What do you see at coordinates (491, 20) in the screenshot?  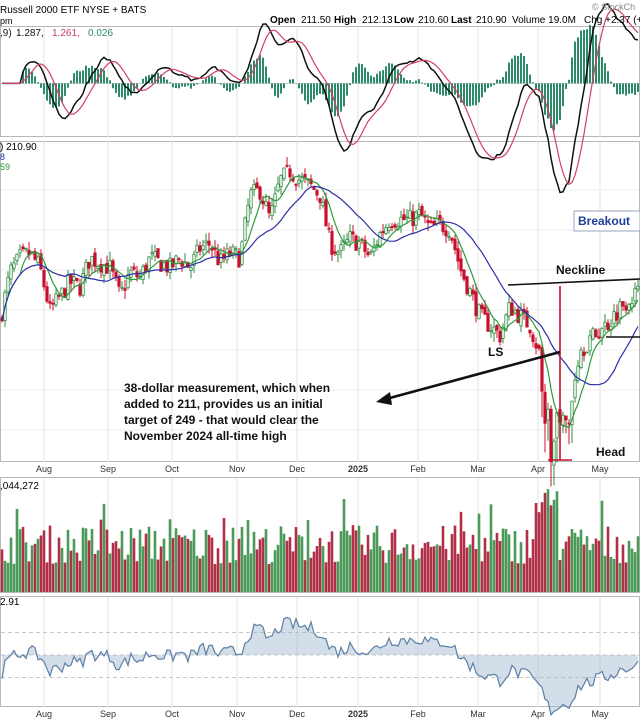 I see `last-value: 210.90` at bounding box center [491, 20].